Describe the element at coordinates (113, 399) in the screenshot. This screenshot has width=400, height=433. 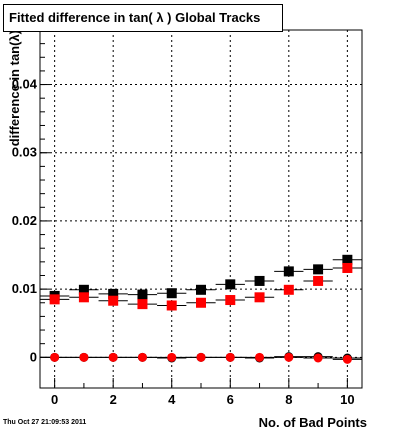
I see `x-tick-label: 2` at that location.